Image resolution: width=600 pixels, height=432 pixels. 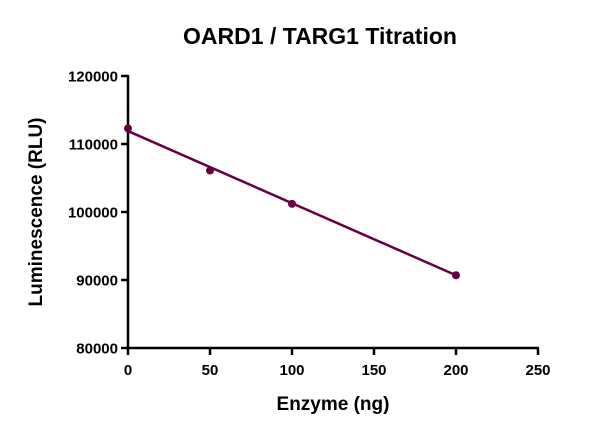 What do you see at coordinates (97, 349) in the screenshot?
I see `y-tick-label: 80000` at bounding box center [97, 349].